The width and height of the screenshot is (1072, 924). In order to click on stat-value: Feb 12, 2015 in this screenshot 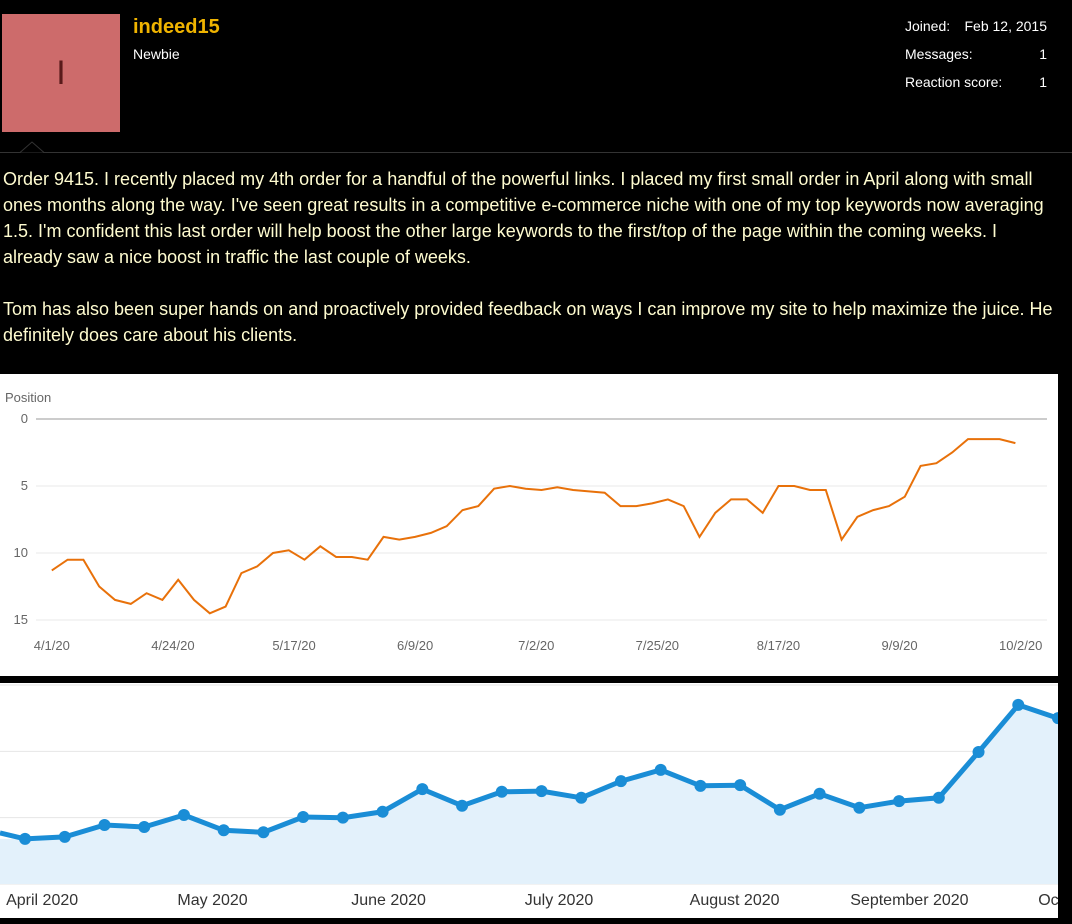, I will do `click(1005, 26)`.